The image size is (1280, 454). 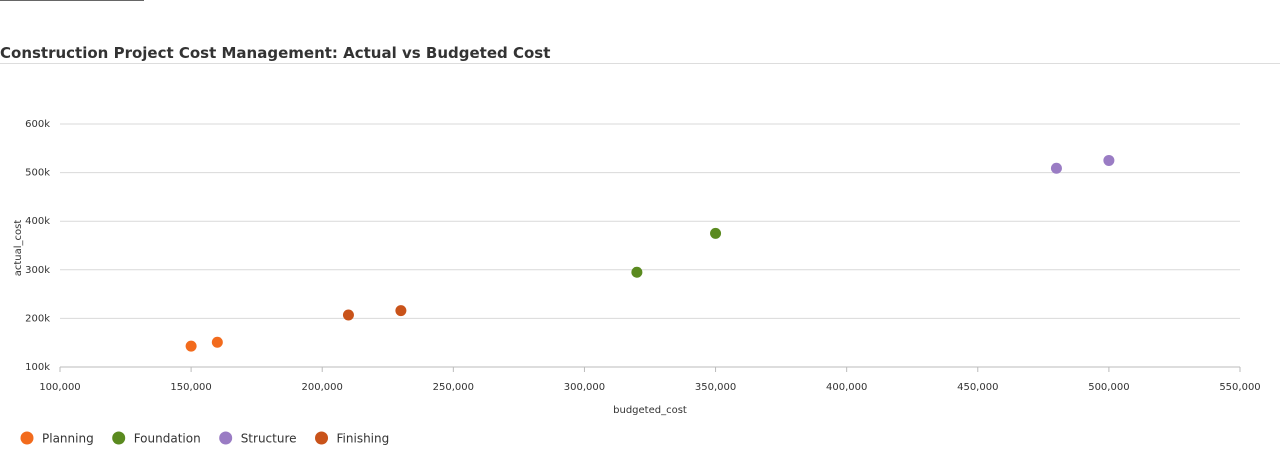 What do you see at coordinates (37, 367) in the screenshot?
I see `y-tick-label: 100k` at bounding box center [37, 367].